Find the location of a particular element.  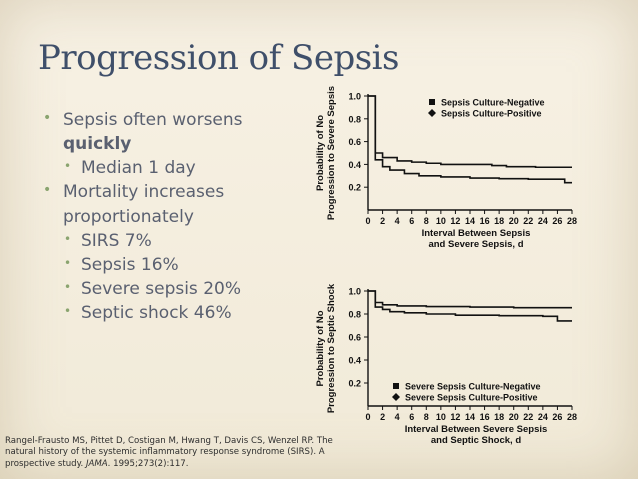

legend-label: Sepsis Culture-Positive is located at coordinates (491, 114).